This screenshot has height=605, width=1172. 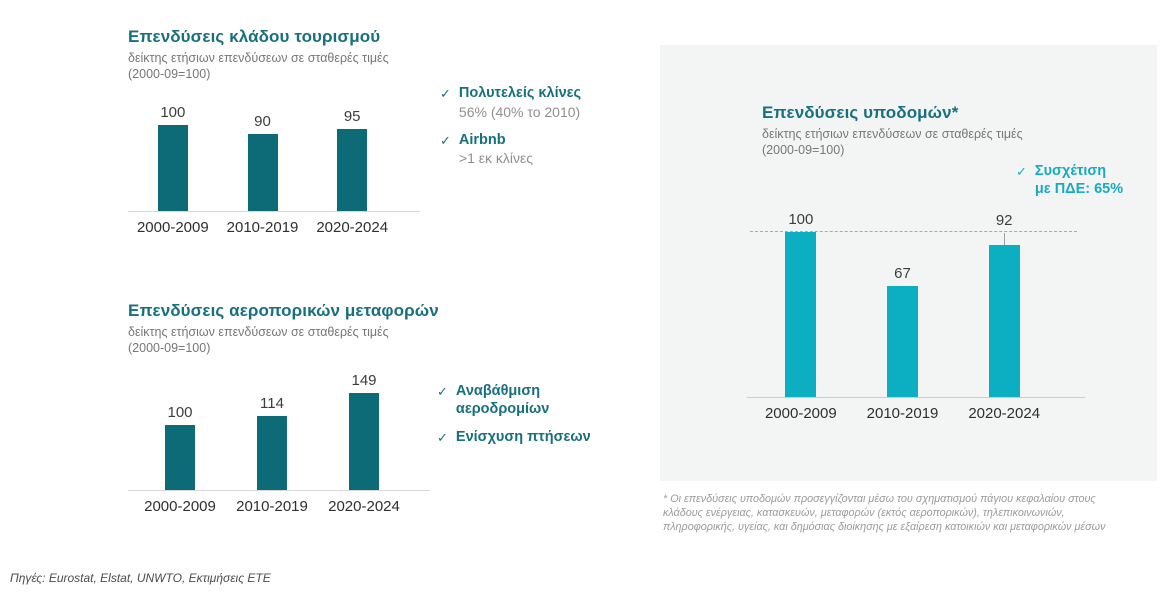 What do you see at coordinates (1004, 239) in the screenshot?
I see `label-leader-line` at bounding box center [1004, 239].